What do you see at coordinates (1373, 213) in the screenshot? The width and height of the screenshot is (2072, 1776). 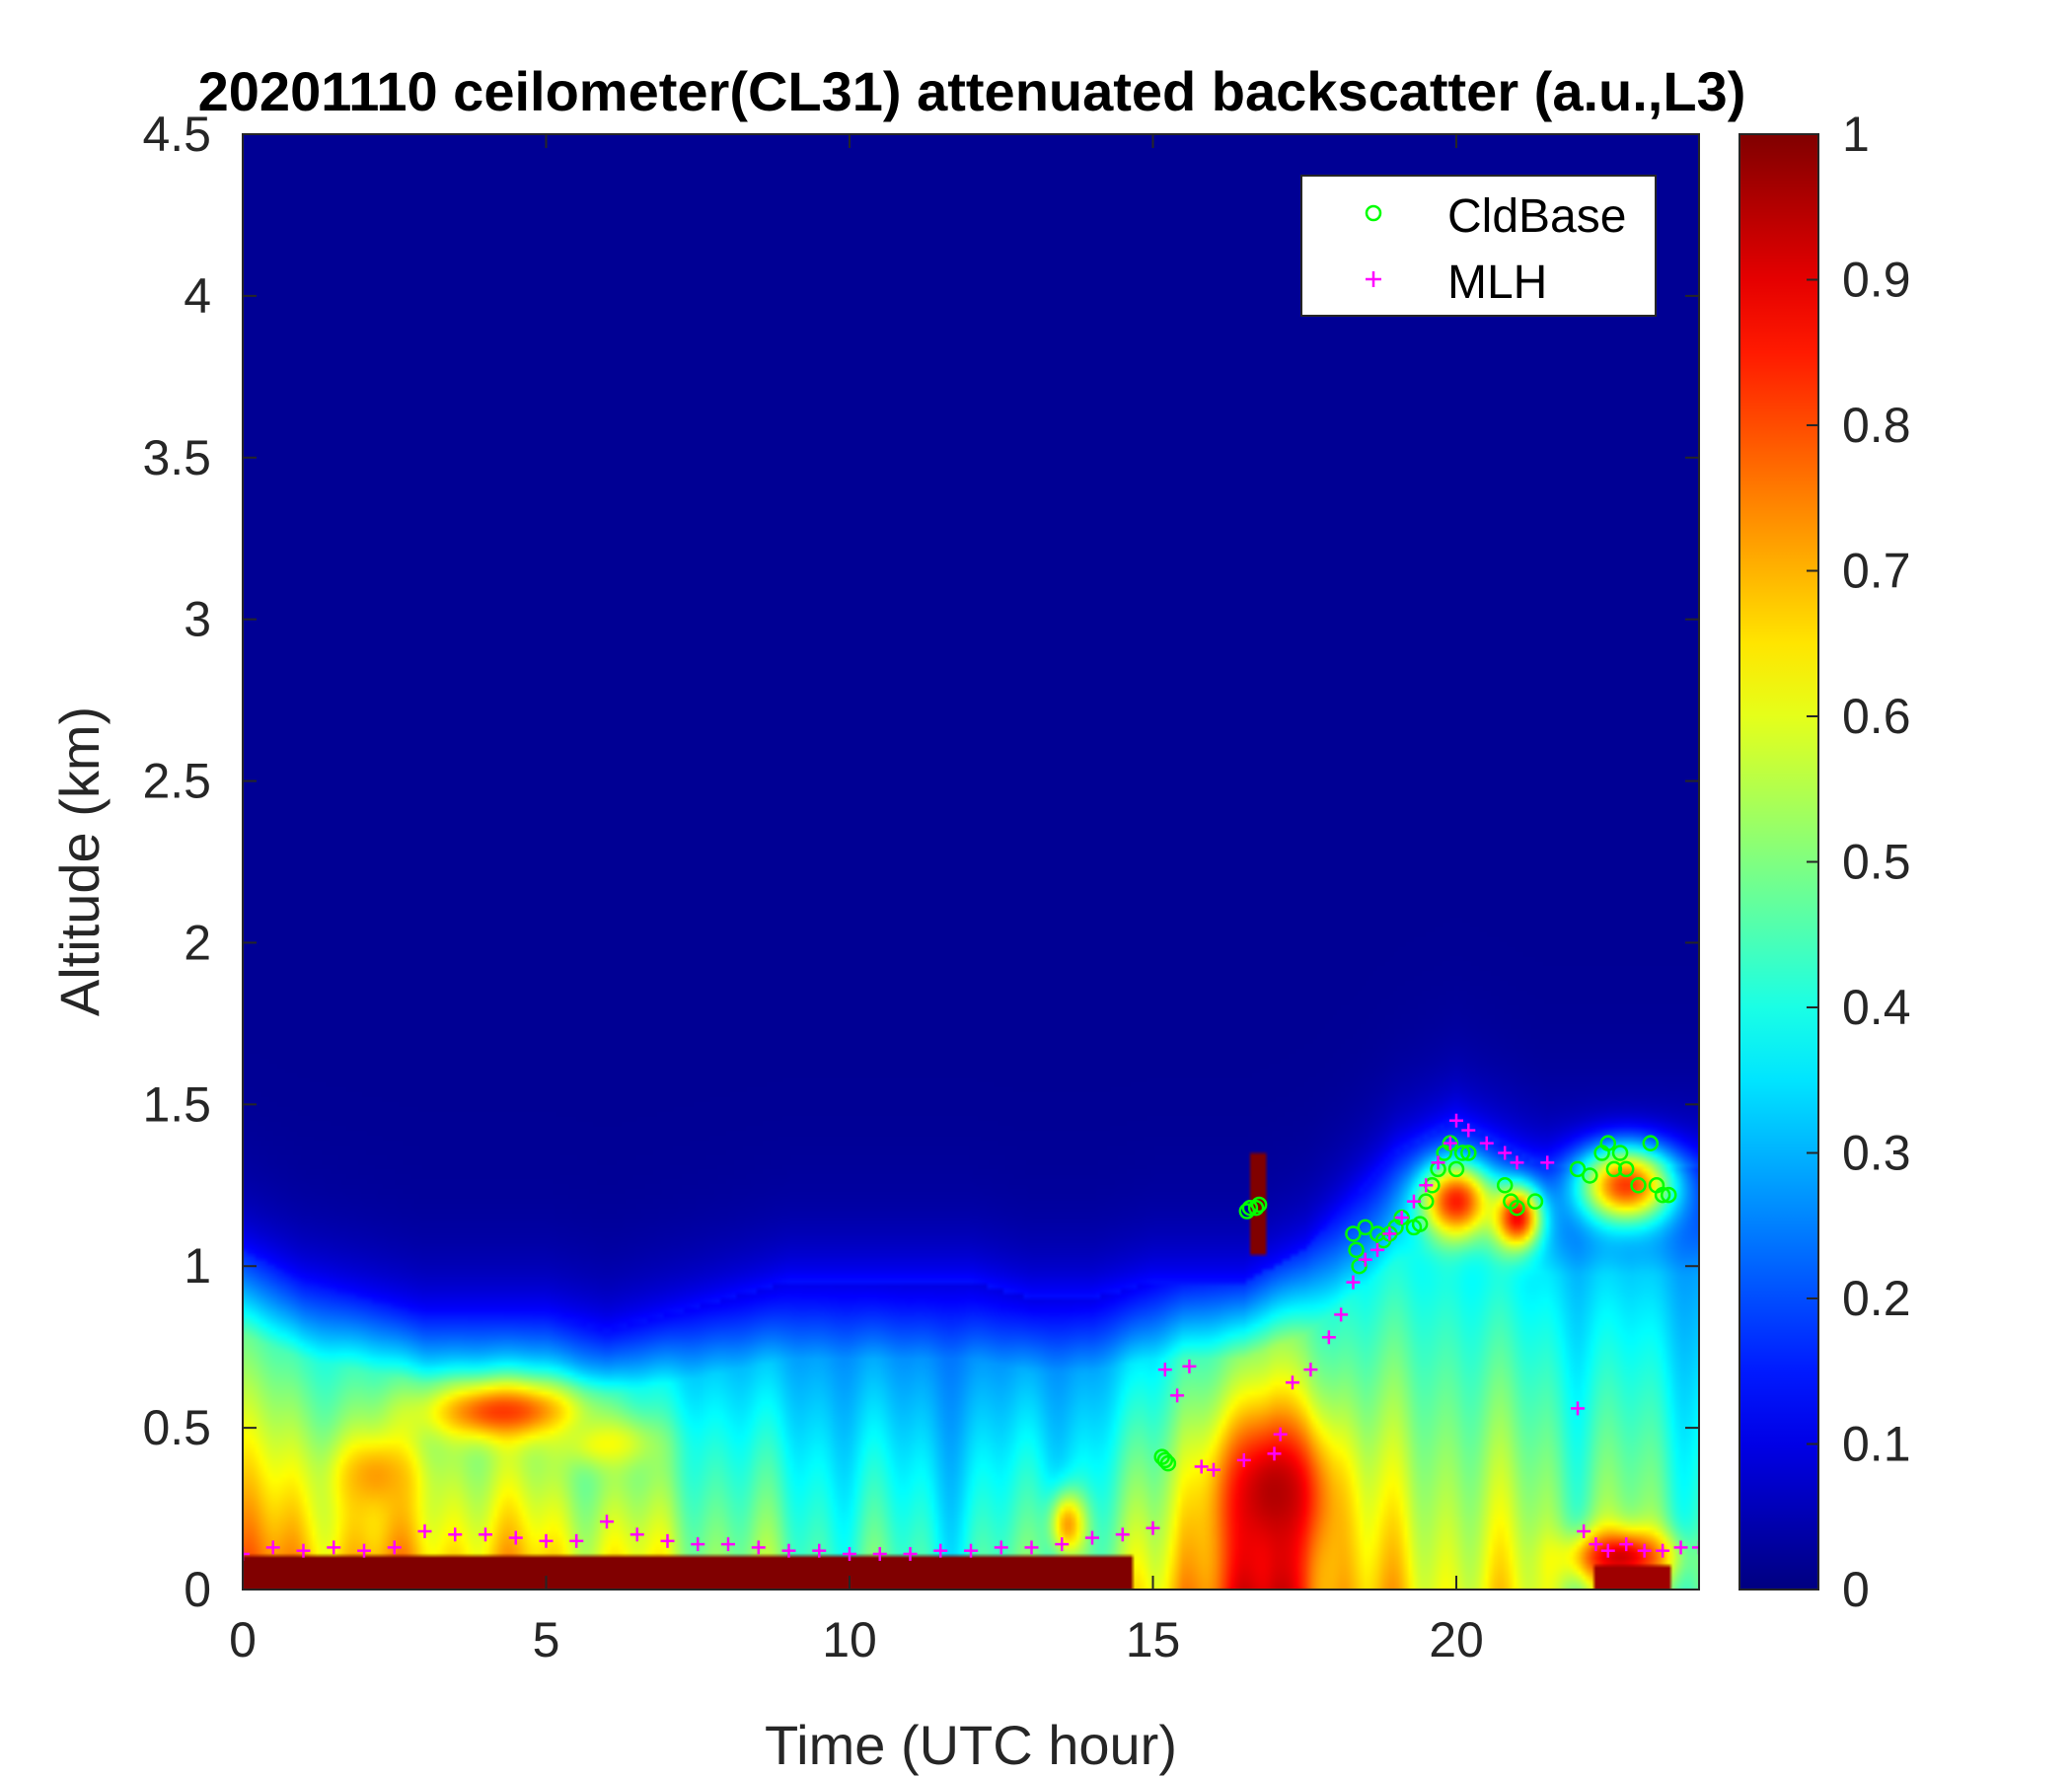 I see `legend-cldbase-marker` at bounding box center [1373, 213].